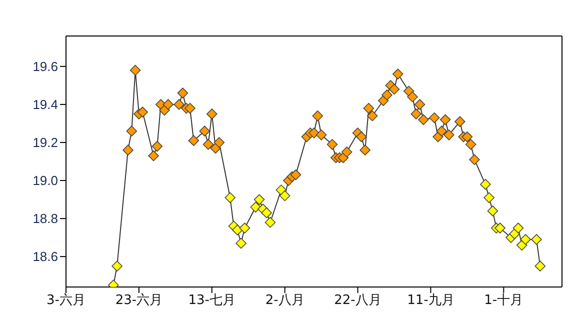 The width and height of the screenshot is (581, 324). What do you see at coordinates (139, 300) in the screenshot?
I see `x-tick-label: 23-六月` at bounding box center [139, 300].